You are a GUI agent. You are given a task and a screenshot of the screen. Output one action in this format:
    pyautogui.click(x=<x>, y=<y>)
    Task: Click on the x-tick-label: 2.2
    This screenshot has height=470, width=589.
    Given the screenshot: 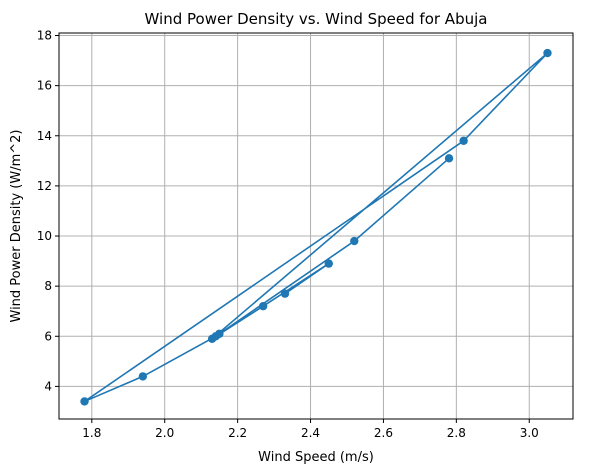 What is the action you would take?
    pyautogui.click(x=237, y=433)
    